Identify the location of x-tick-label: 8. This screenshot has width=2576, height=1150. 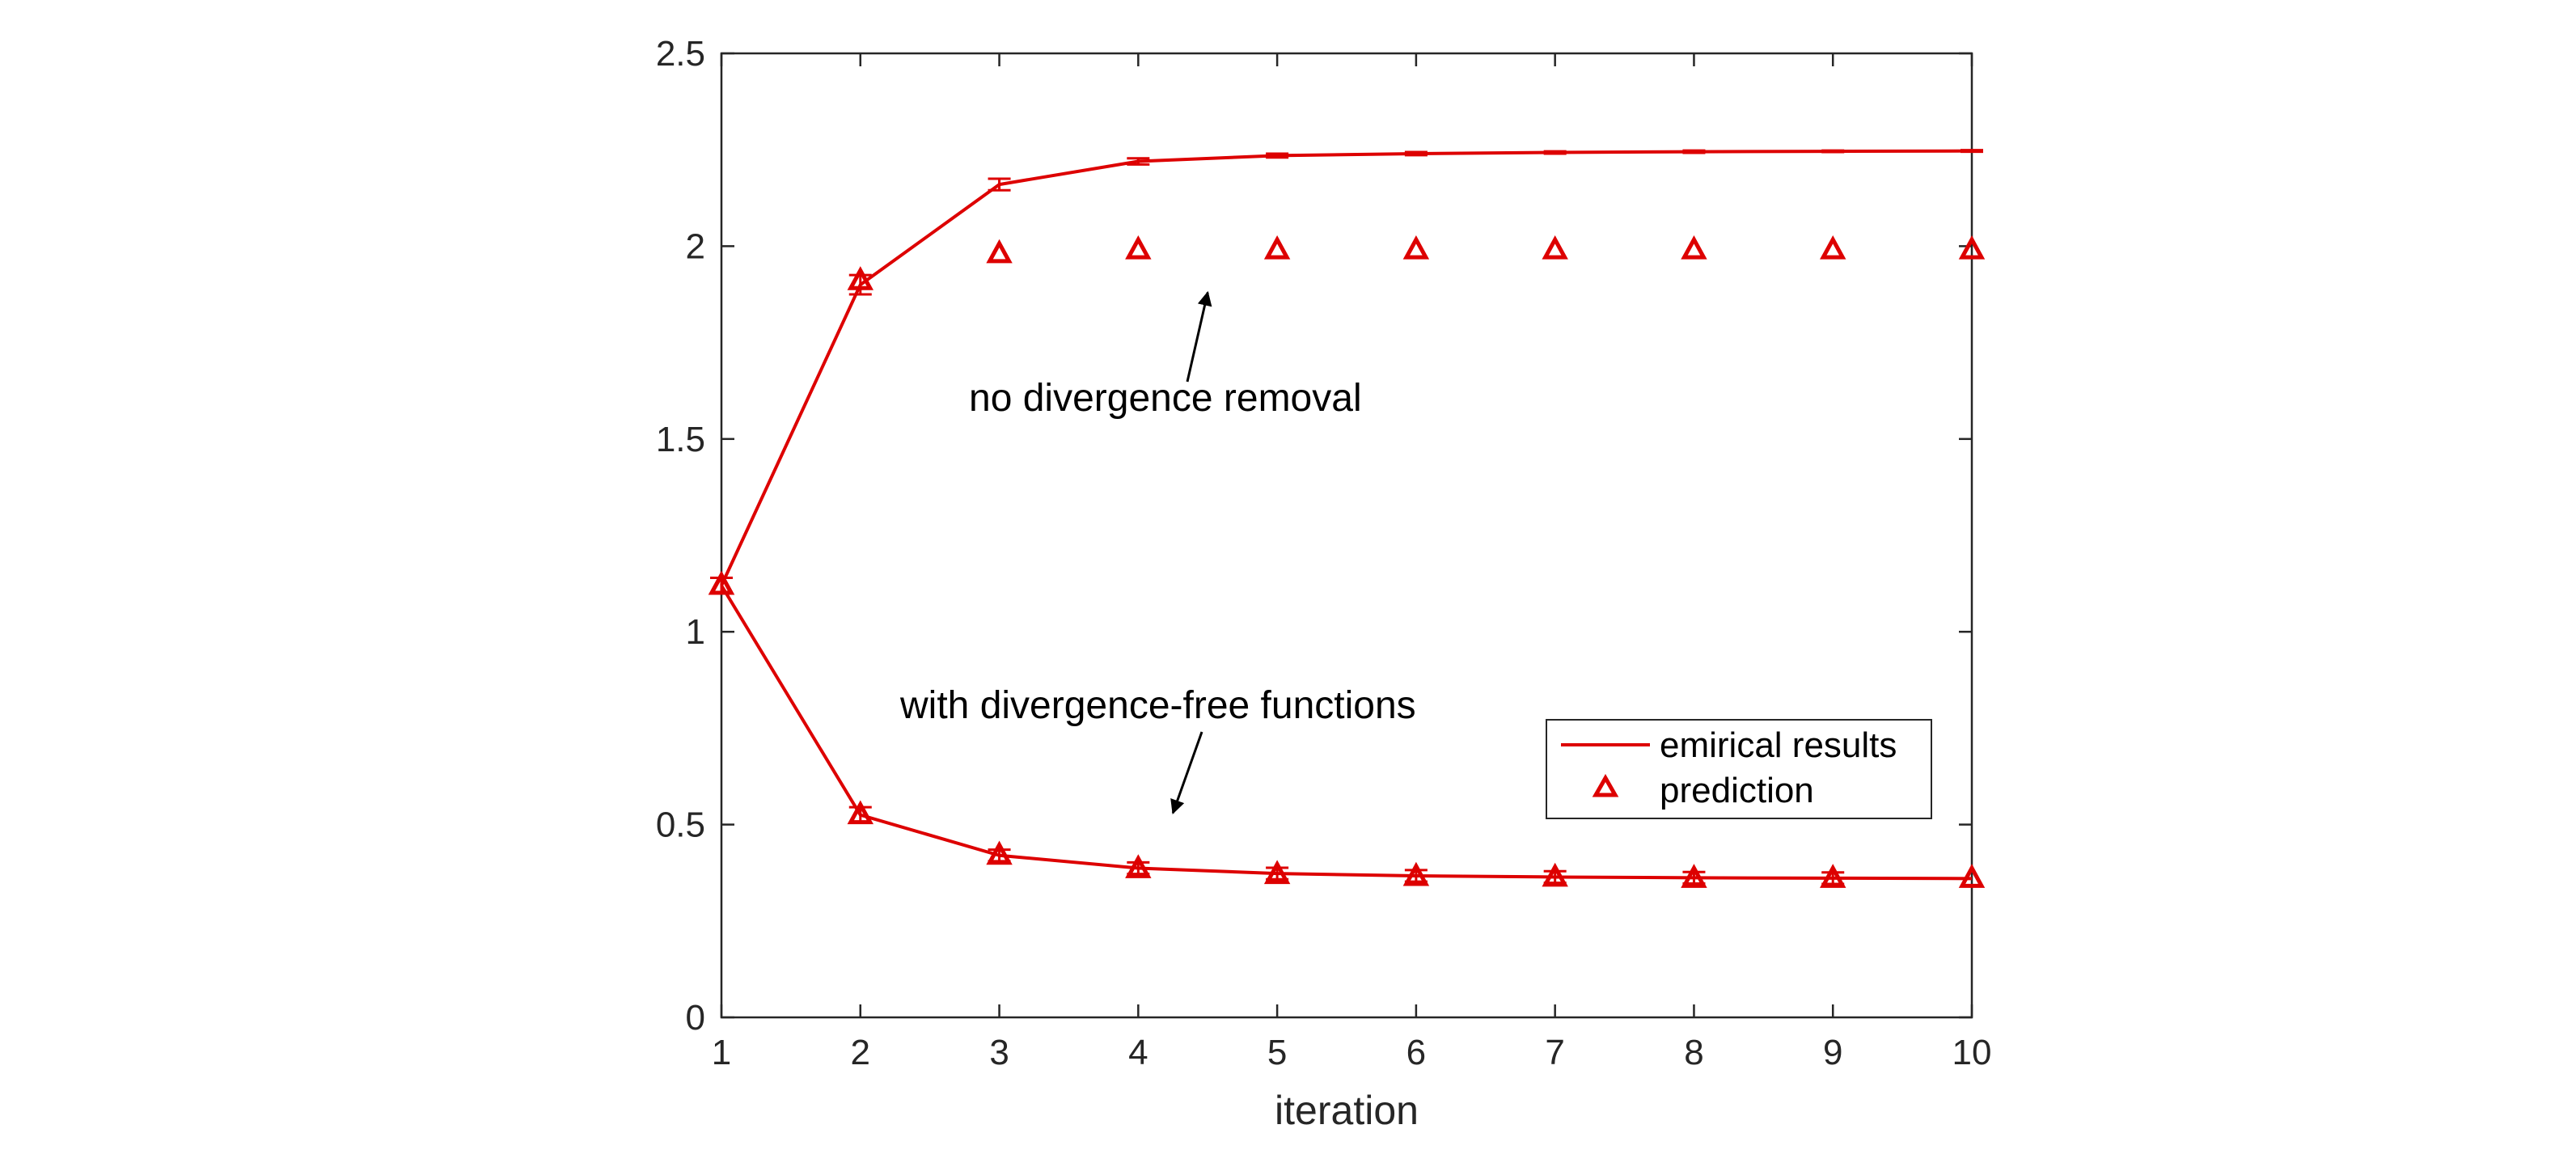
(1694, 1052).